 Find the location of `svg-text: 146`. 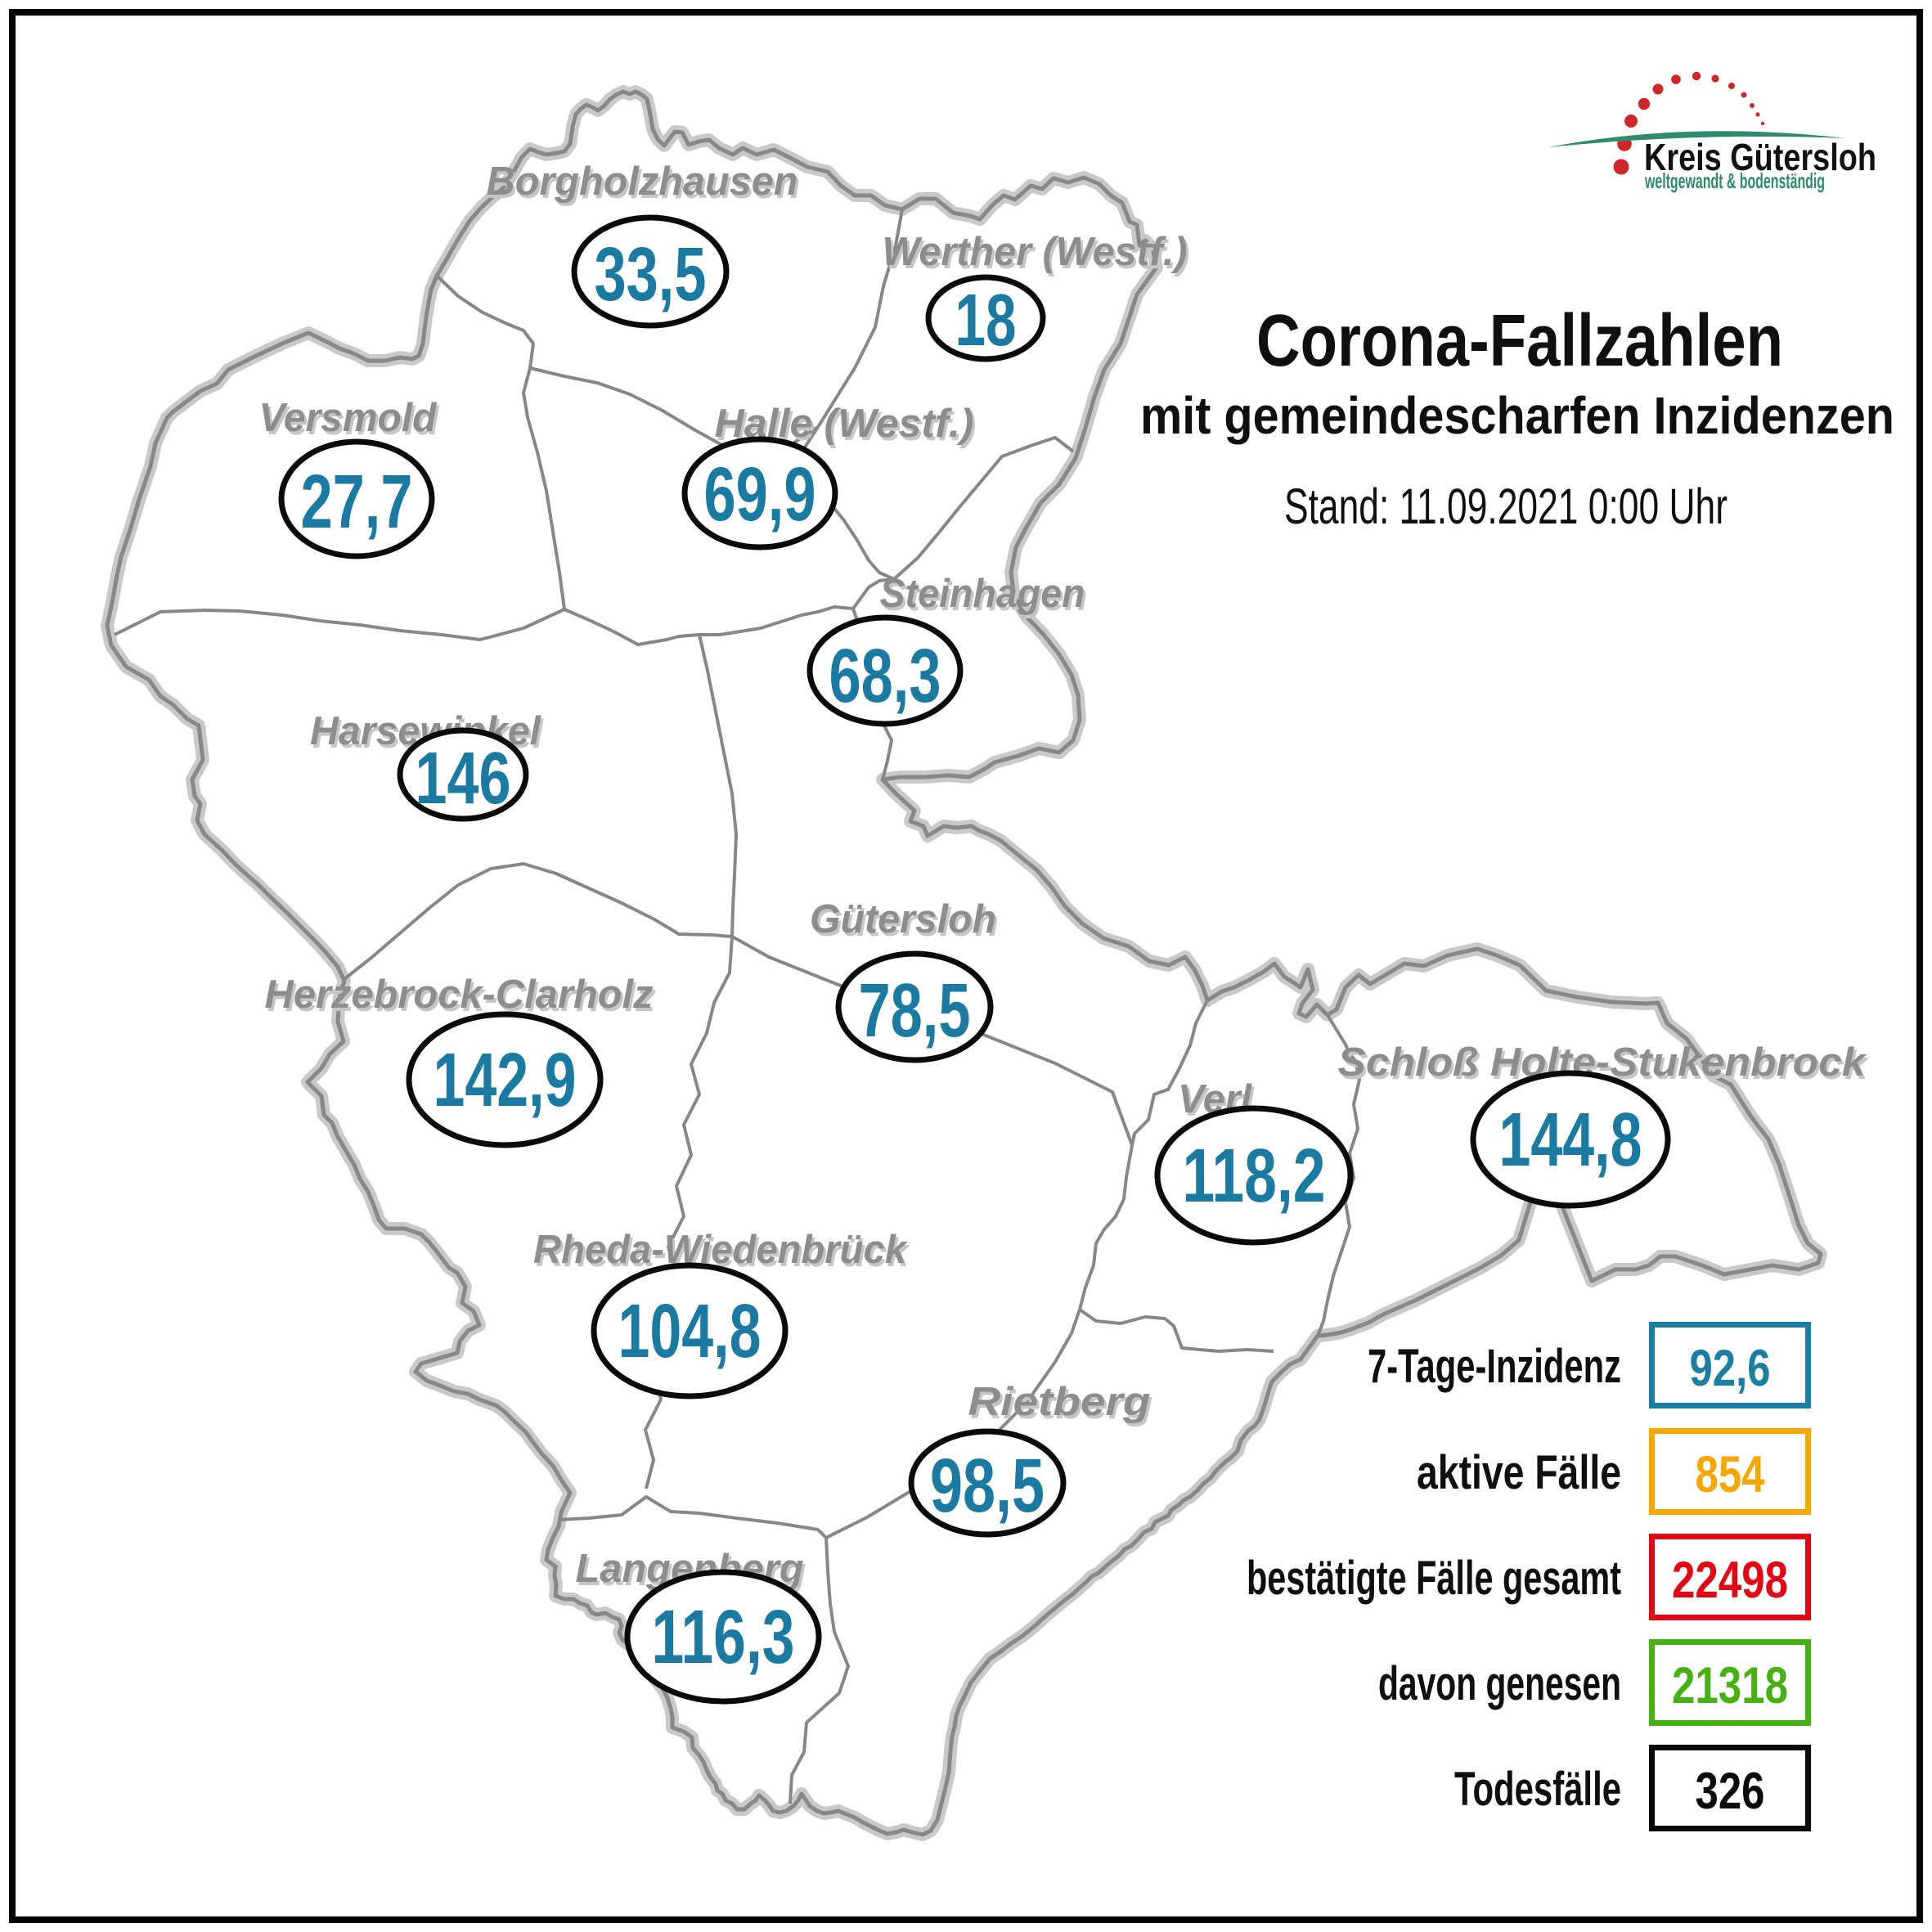

svg-text: 146 is located at coordinates (464, 779).